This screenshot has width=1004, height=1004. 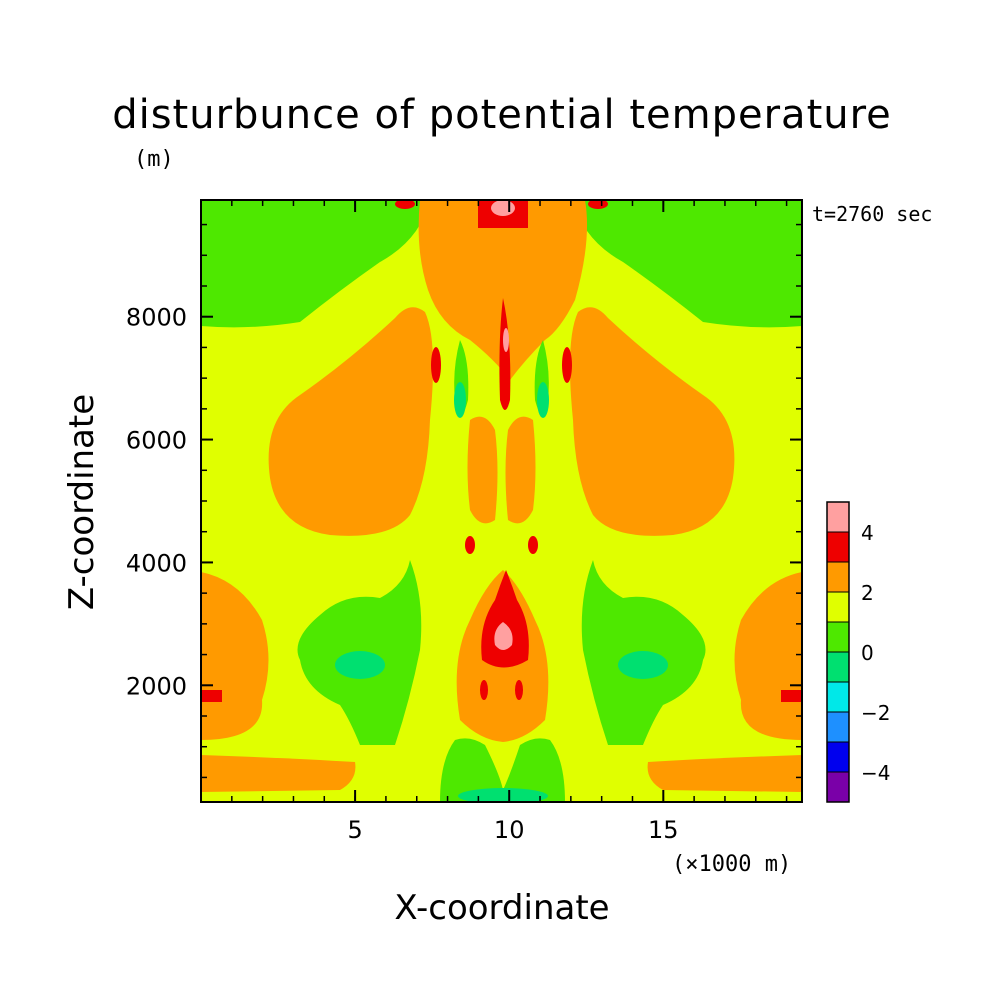 I want to click on contour-band-3-4-dot-b, so click(x=470, y=545).